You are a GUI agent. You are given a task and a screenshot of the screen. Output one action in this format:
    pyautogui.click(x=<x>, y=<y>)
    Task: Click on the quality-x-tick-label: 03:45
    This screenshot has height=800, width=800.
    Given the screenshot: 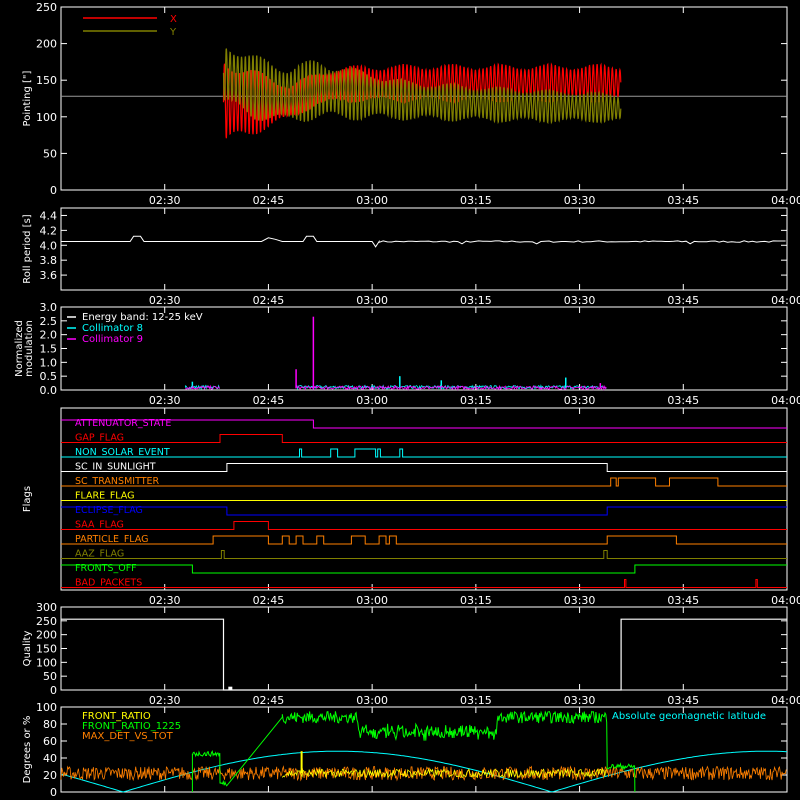 What is the action you would take?
    pyautogui.click(x=683, y=700)
    